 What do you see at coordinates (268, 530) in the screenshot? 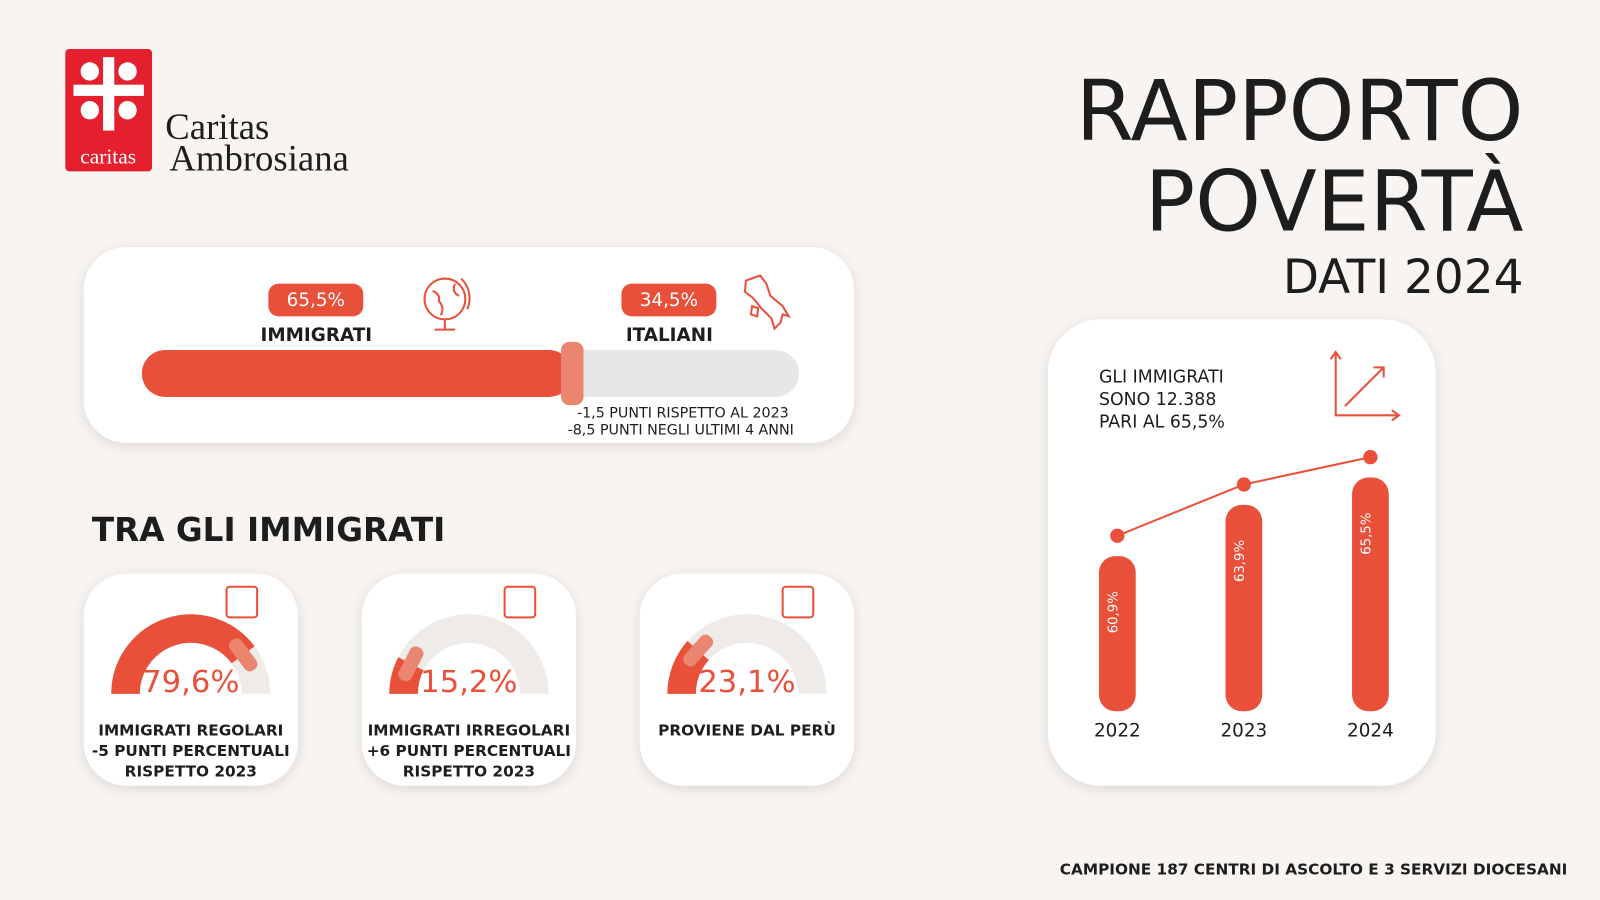
I see `section-title: TRA GLI IMMIGRATI` at bounding box center [268, 530].